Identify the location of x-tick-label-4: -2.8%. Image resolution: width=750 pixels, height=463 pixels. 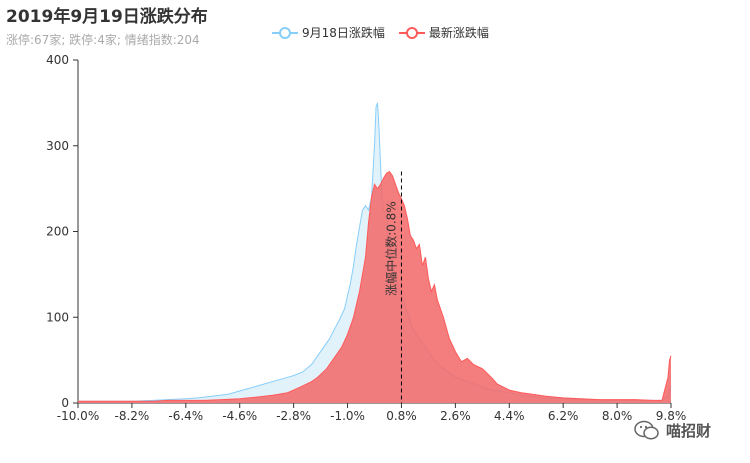
(293, 416).